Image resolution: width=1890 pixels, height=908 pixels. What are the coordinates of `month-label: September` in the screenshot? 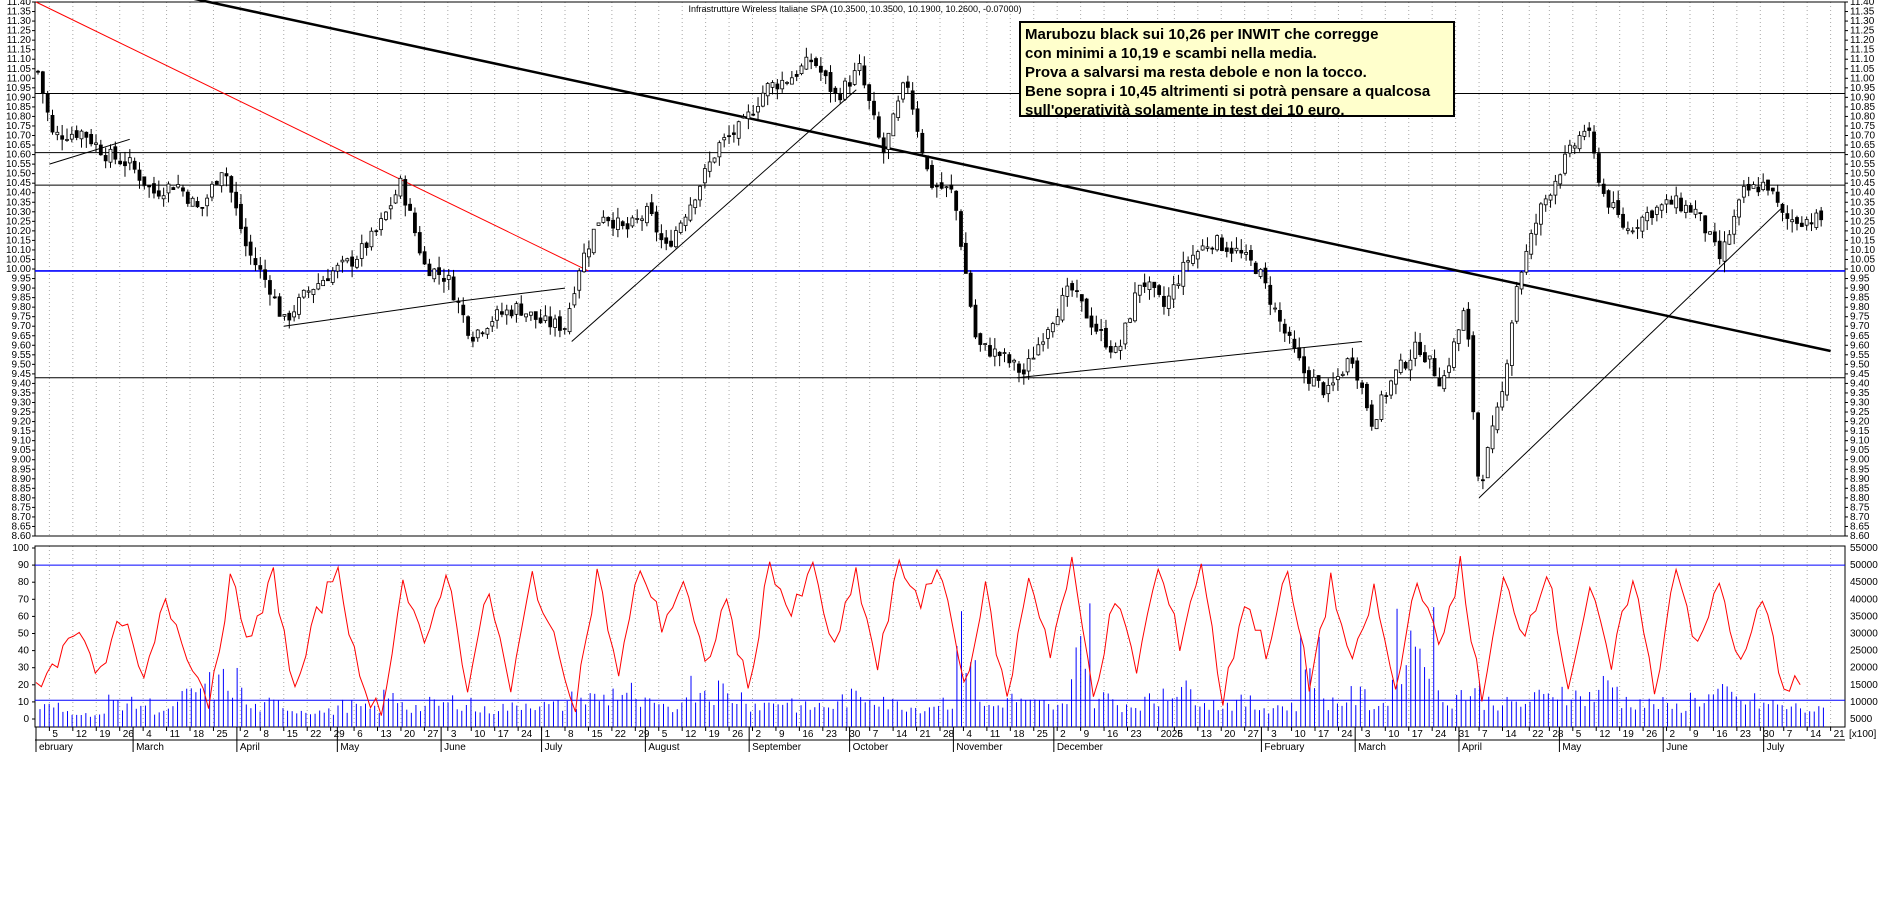 It's located at (777, 747).